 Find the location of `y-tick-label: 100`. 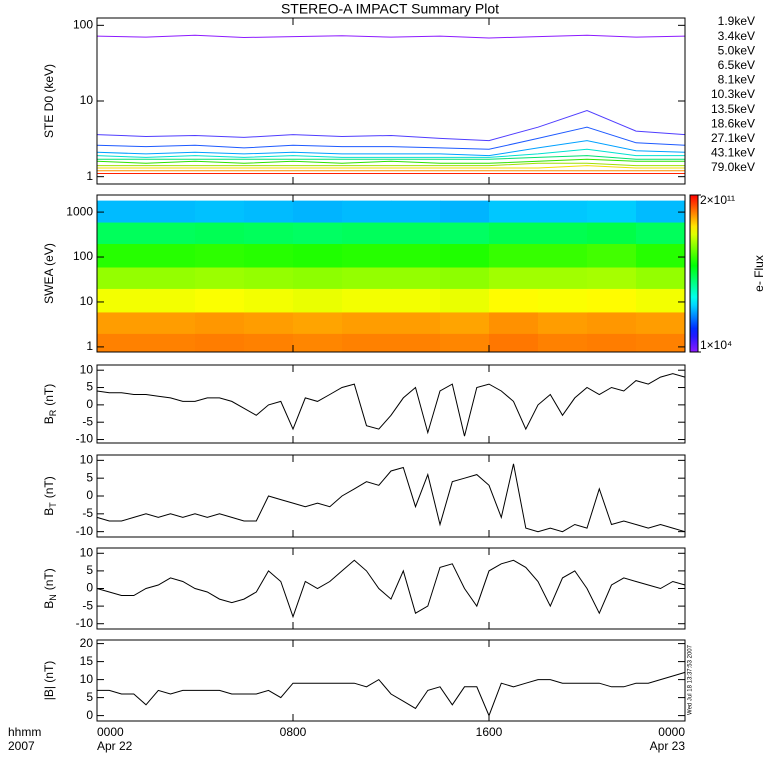

y-tick-label: 100 is located at coordinates (83, 25).